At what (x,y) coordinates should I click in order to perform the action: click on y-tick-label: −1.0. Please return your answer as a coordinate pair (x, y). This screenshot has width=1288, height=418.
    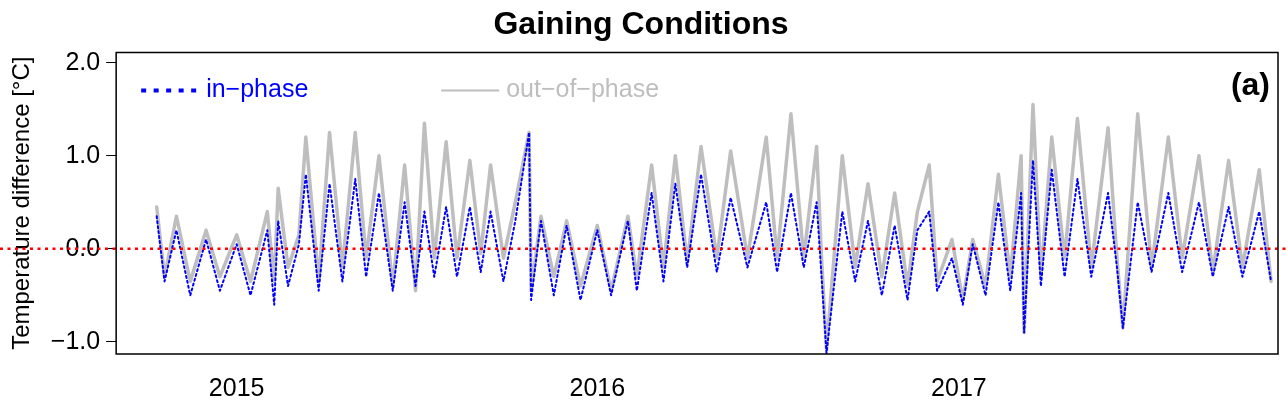
    Looking at the image, I should click on (75, 339).